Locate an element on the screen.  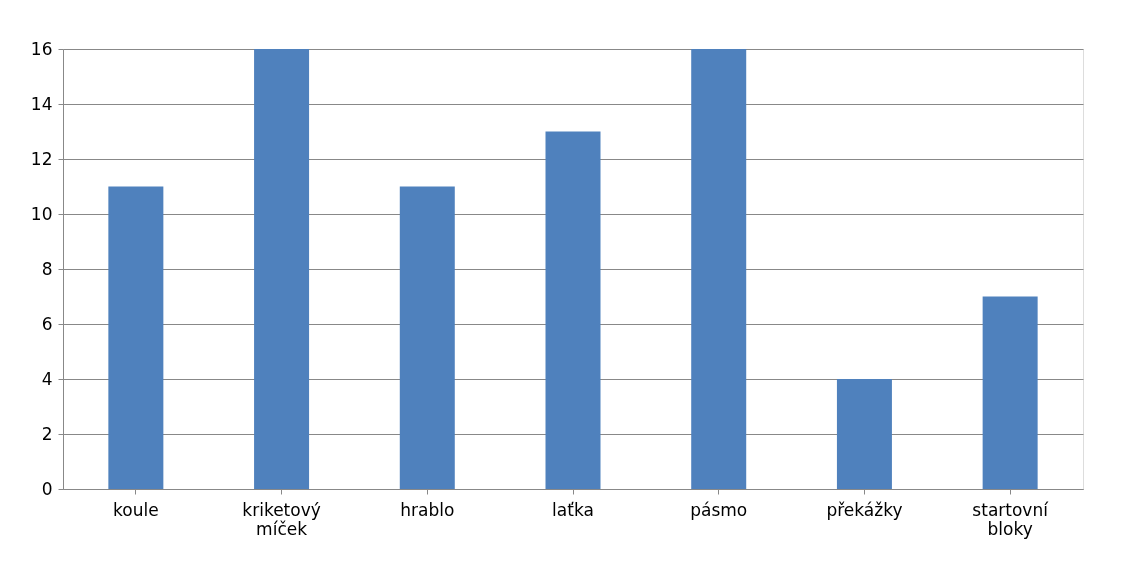
y-tick-label: 8 is located at coordinates (47, 268).